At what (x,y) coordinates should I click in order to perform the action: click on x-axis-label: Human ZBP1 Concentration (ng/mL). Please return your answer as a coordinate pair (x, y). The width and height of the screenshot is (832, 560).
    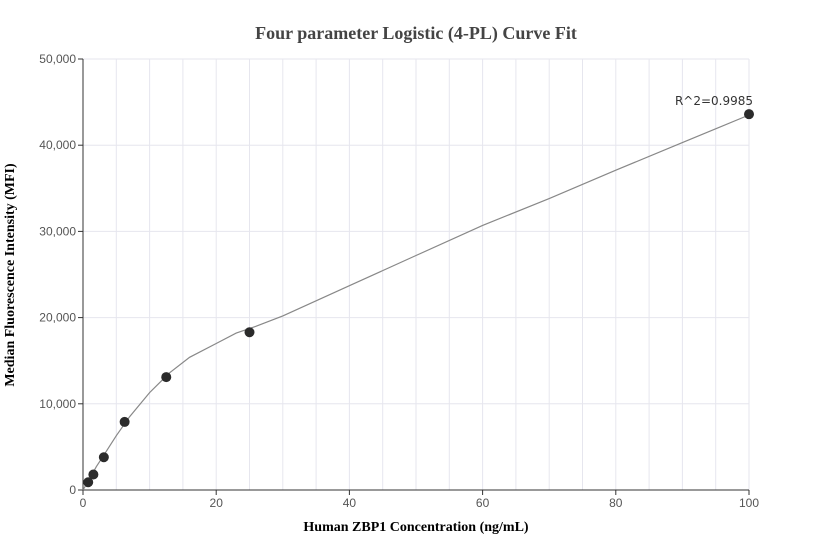
    Looking at the image, I should click on (416, 527).